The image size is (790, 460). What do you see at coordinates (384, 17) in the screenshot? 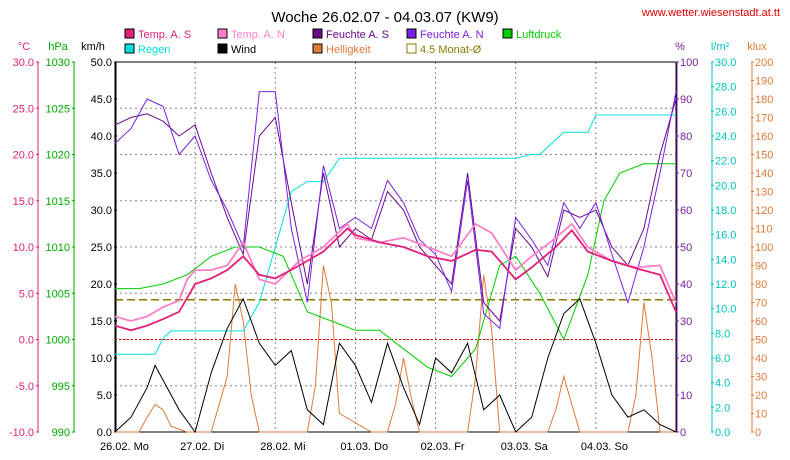
I see `chart-title: Woche 26.02.07 - 04.03.07 (KW9)` at bounding box center [384, 17].